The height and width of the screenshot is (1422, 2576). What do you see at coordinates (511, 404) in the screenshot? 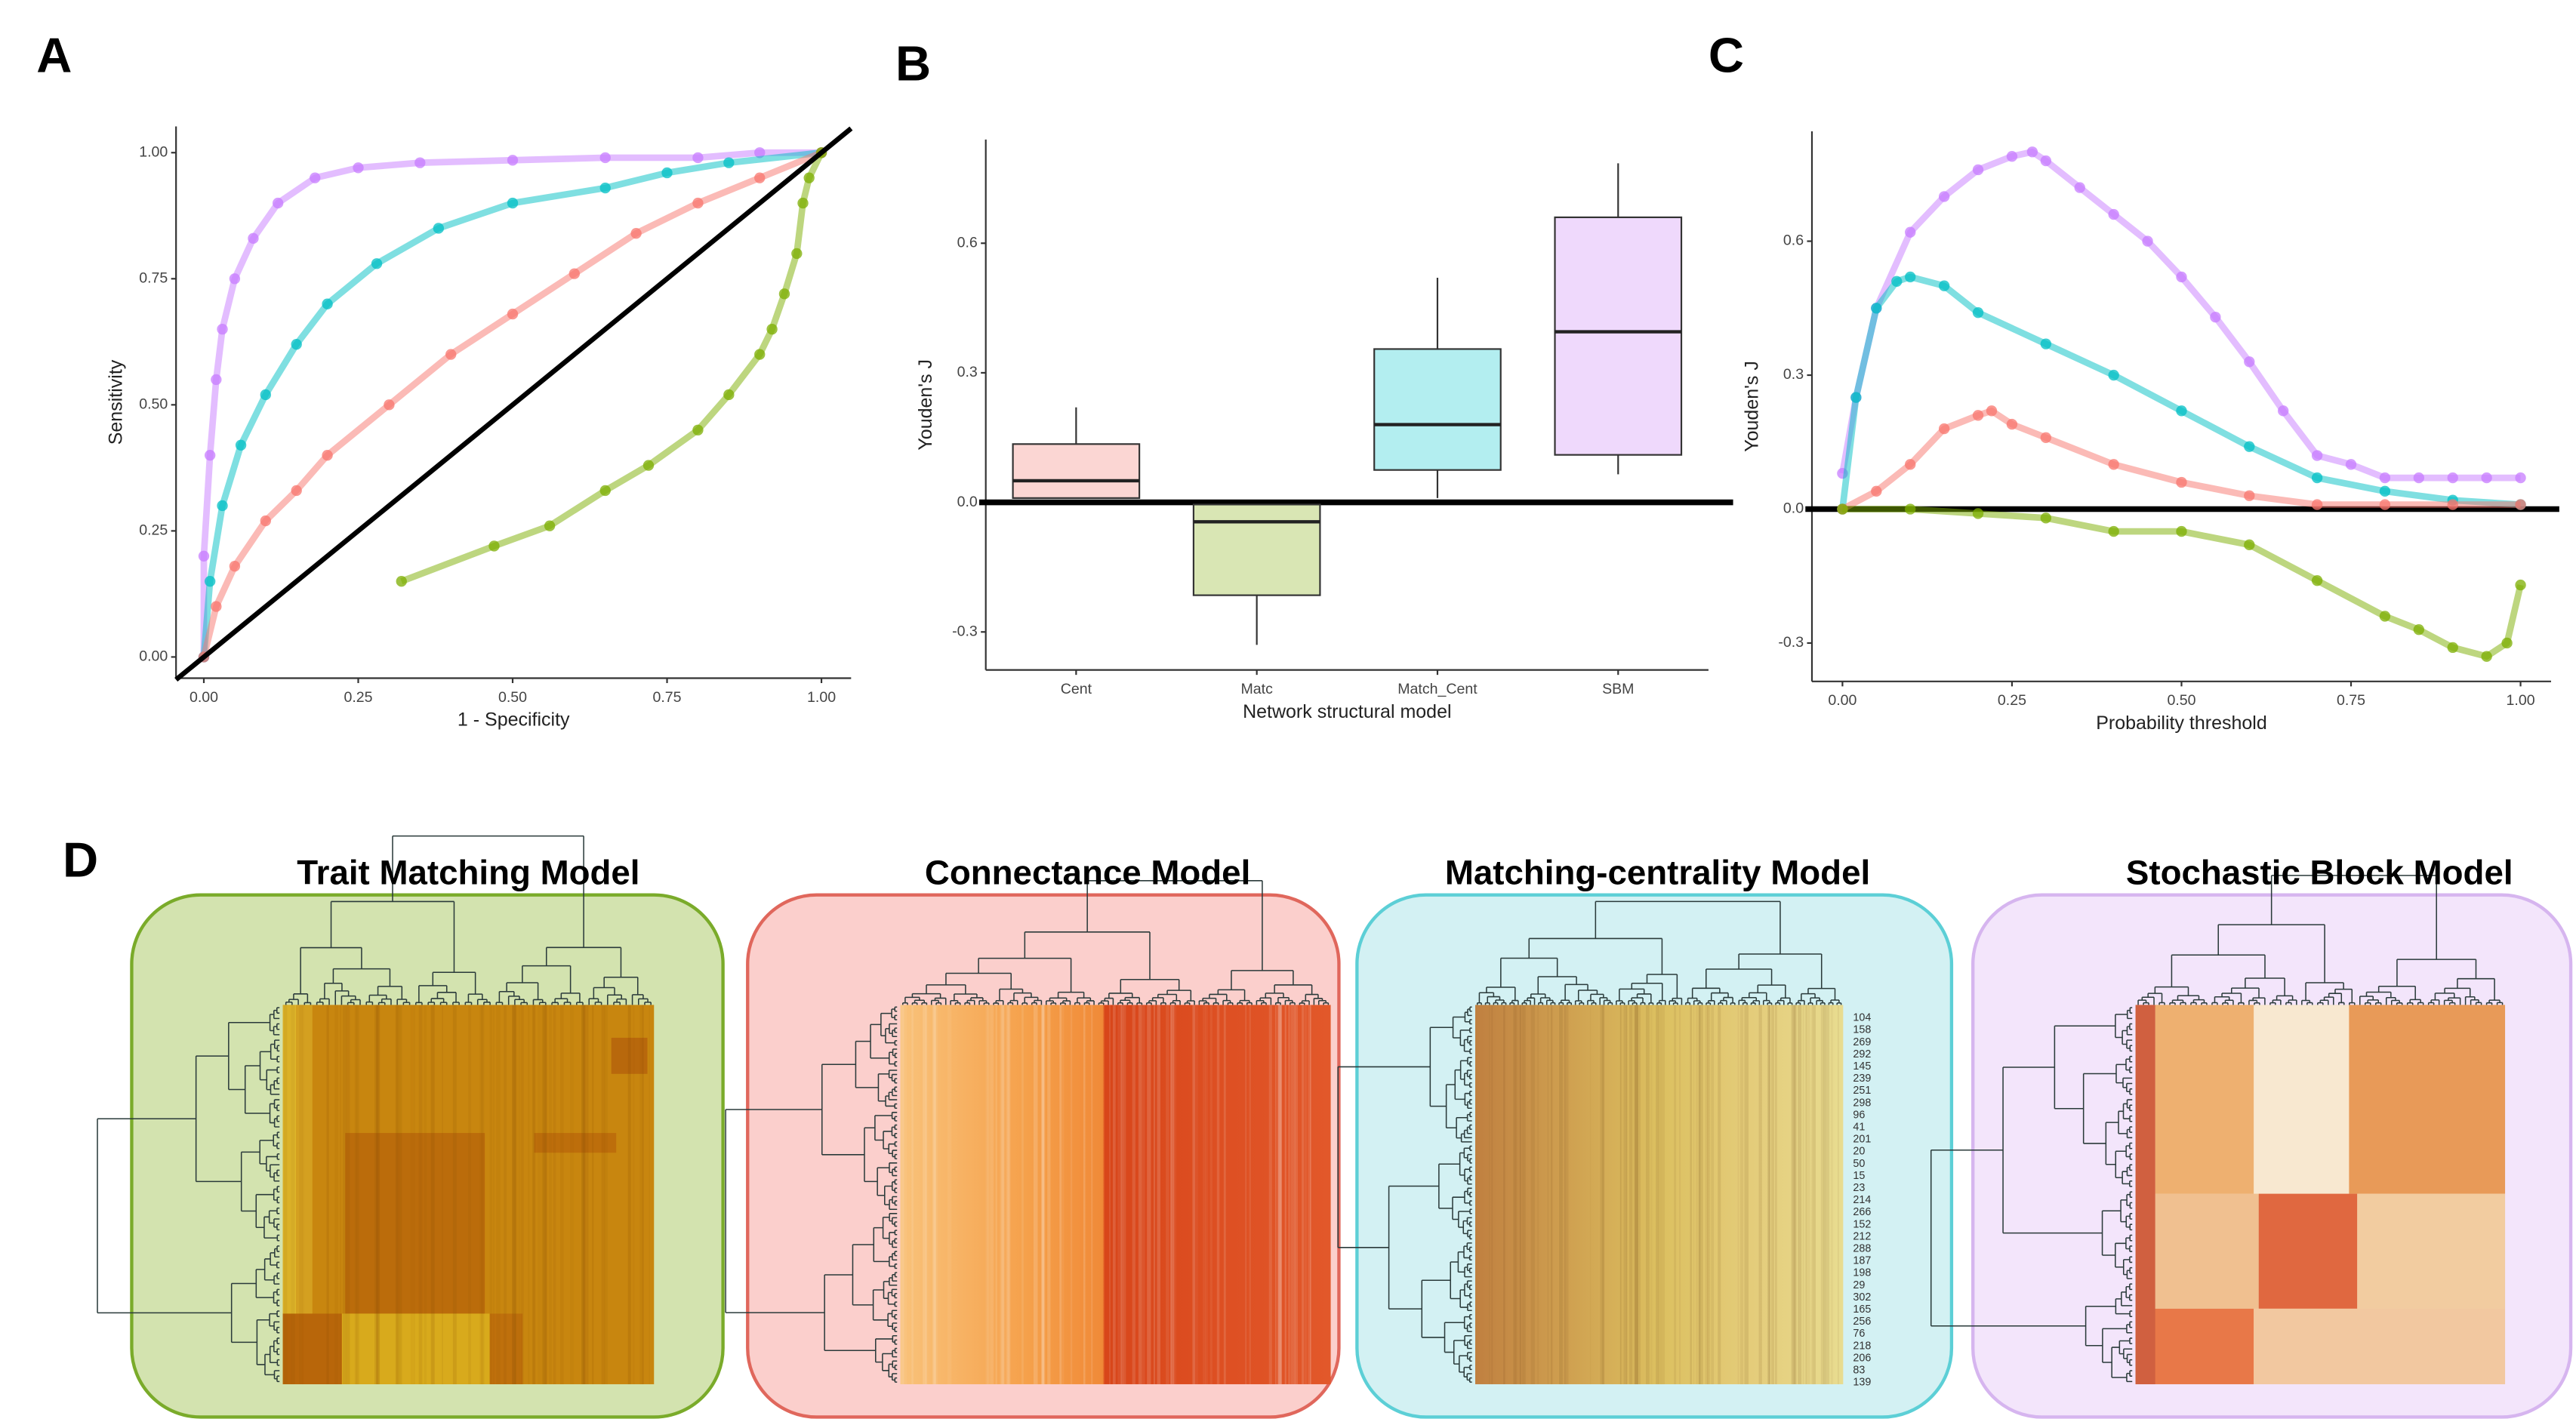
I see `series-line` at bounding box center [511, 404].